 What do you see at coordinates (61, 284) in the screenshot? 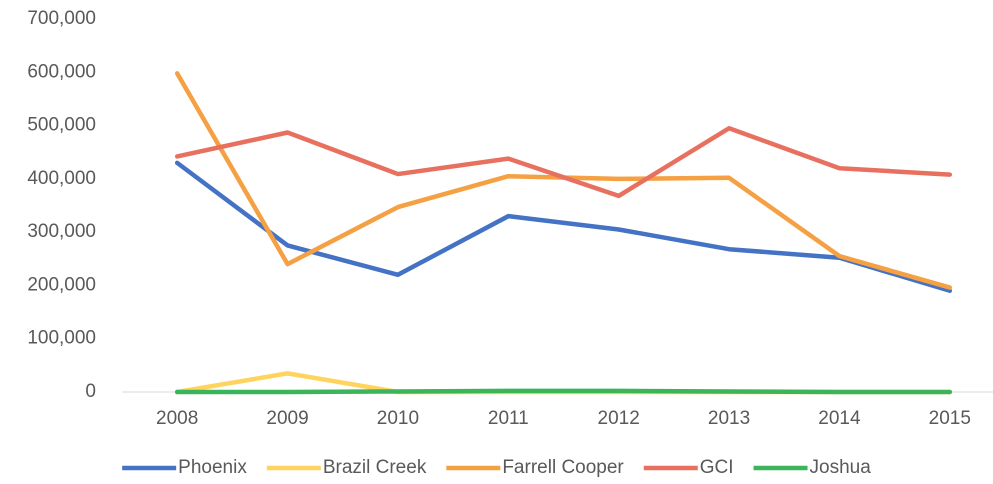
I see `y-tick-label: 200,000` at bounding box center [61, 284].